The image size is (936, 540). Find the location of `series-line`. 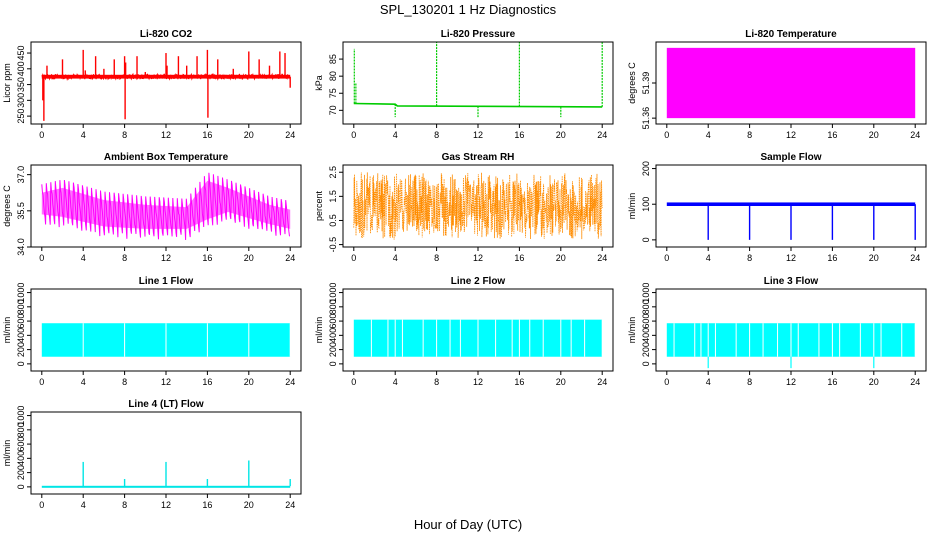

series-line is located at coordinates (478, 206).